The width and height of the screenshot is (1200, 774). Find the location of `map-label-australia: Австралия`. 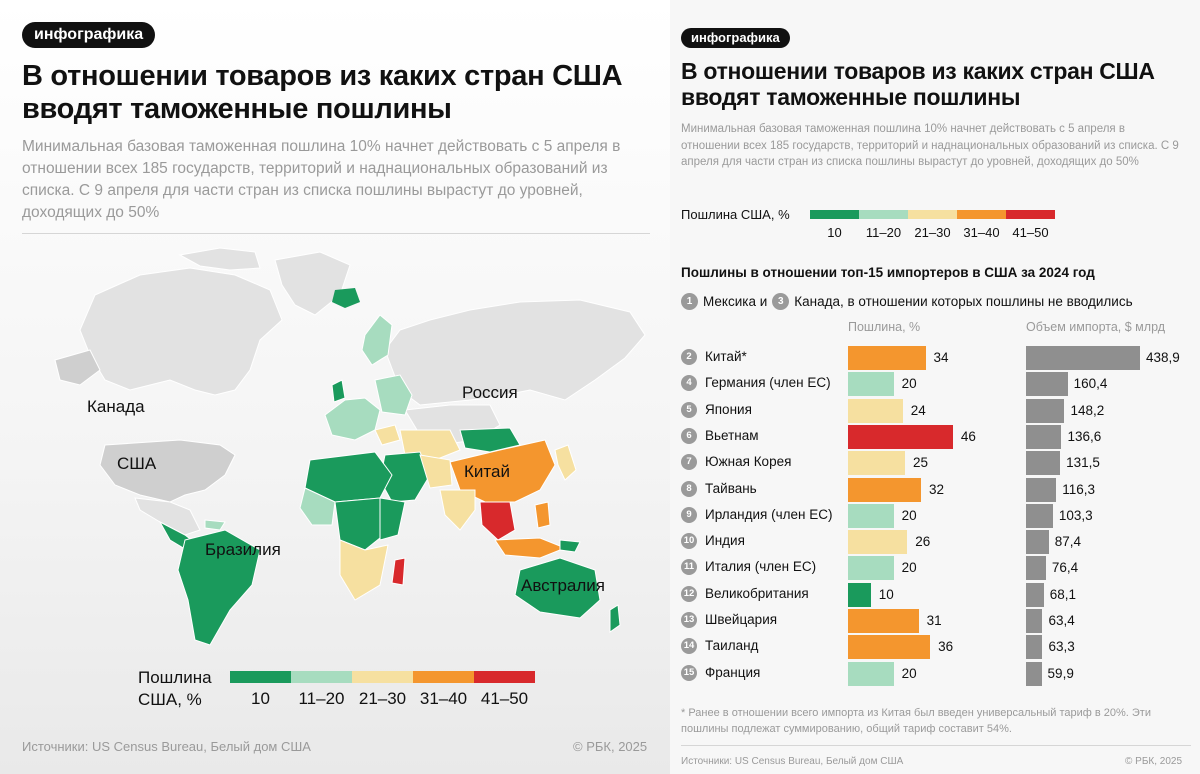

map-label-australia: Австралия is located at coordinates (563, 585).